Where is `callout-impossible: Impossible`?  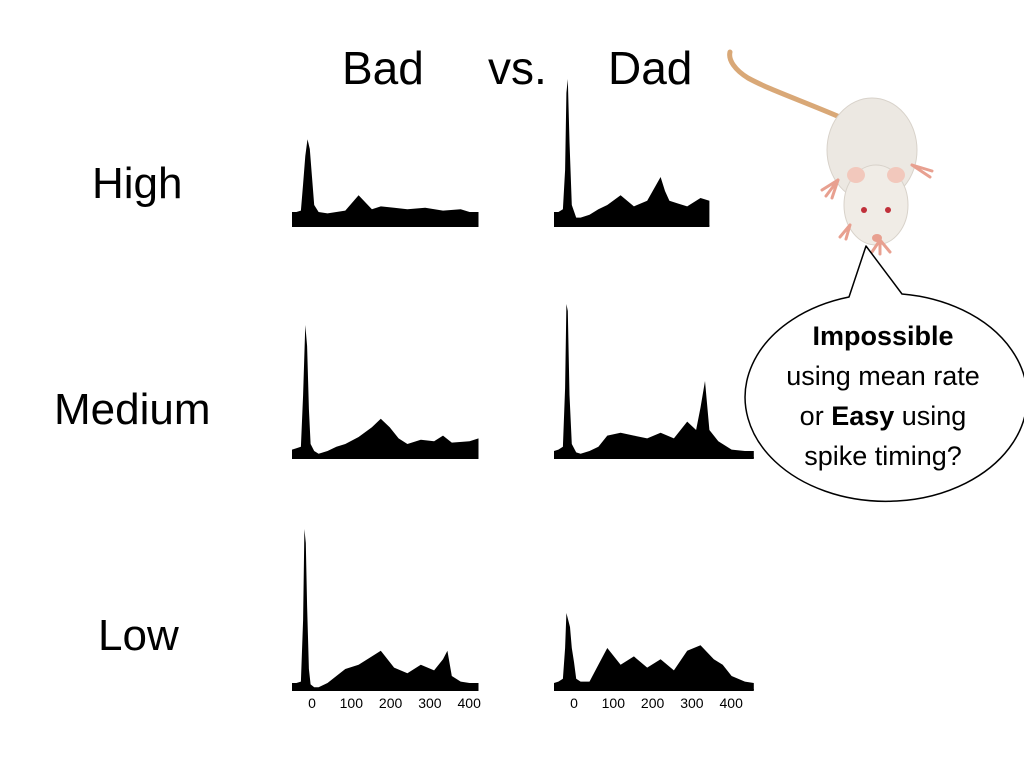
callout-impossible: Impossible is located at coordinates (883, 336).